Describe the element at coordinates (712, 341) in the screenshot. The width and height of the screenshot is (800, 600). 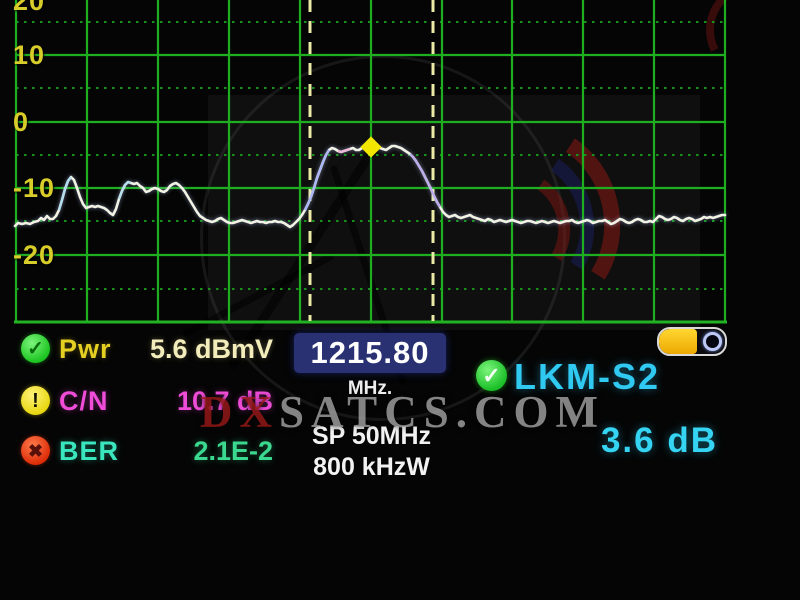
I see `battery-terminal-ring` at that location.